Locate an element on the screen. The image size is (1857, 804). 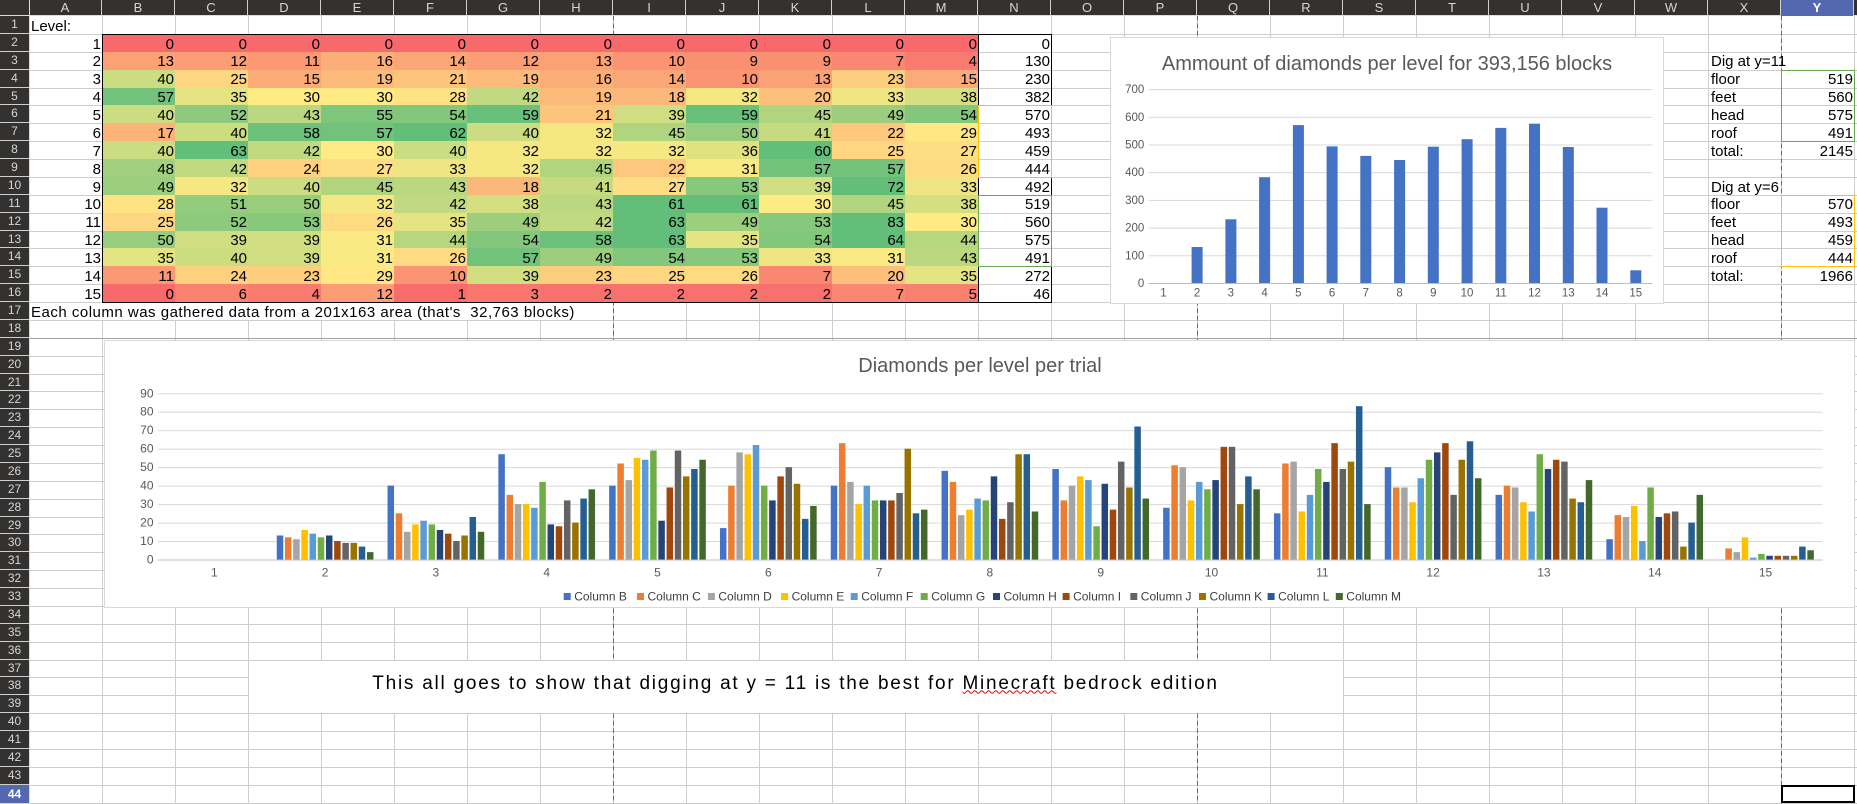
svg-text: 40 is located at coordinates (147, 486).